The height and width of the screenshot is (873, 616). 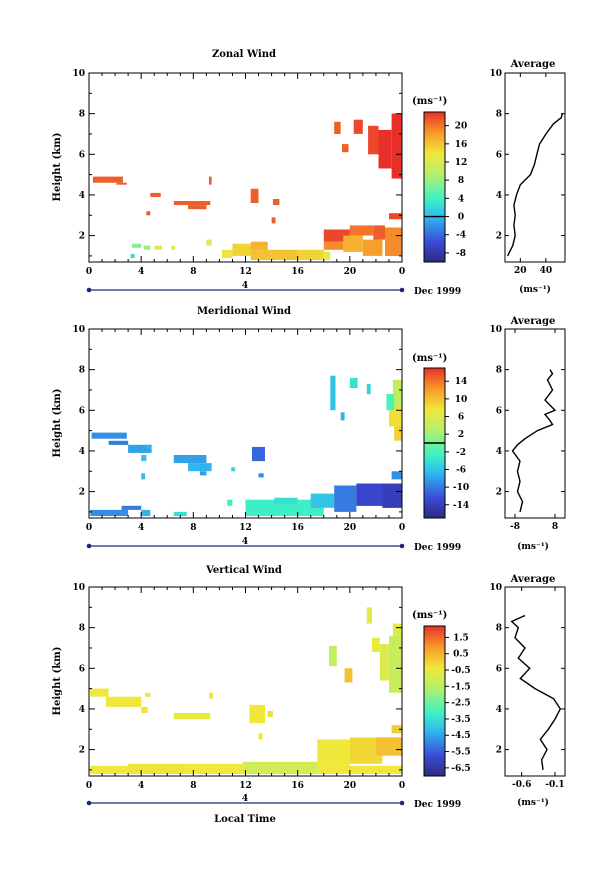 I want to click on meridional-wind-day-label: 4, so click(x=245, y=542).